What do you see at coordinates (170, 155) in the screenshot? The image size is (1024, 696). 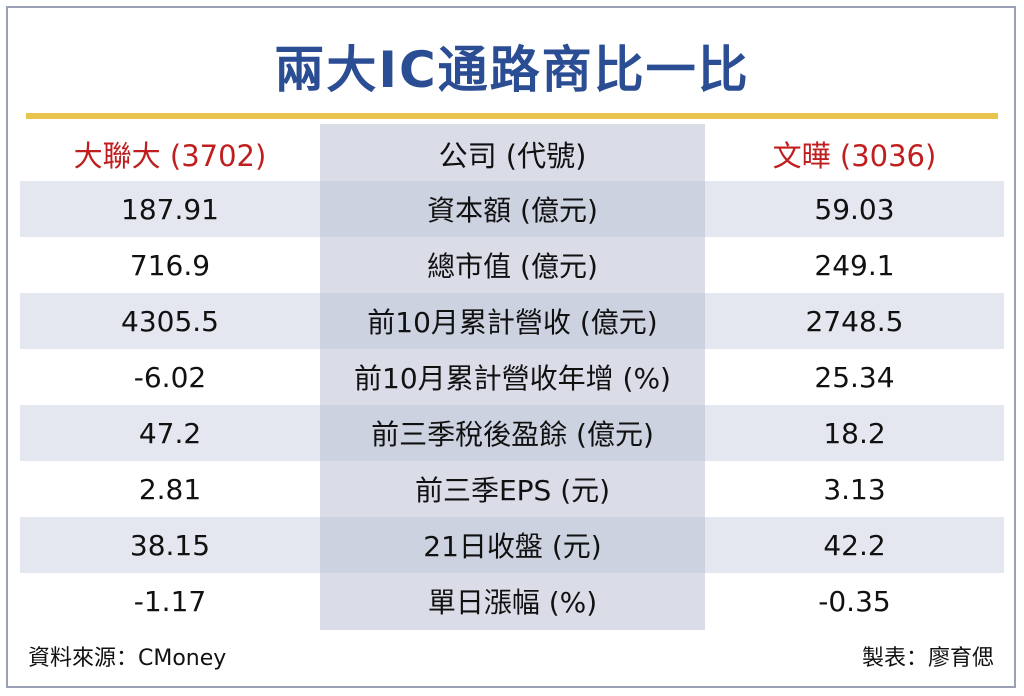 I see `header-left-company: 大聯大 (3702)` at bounding box center [170, 155].